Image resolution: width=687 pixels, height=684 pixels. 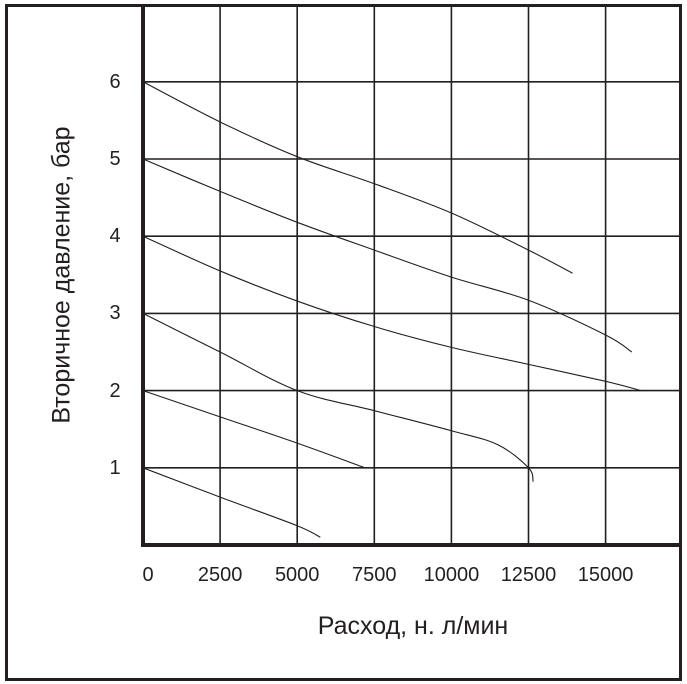 I want to click on x-axis-label: Расход, н. л/мин, so click(x=413, y=626).